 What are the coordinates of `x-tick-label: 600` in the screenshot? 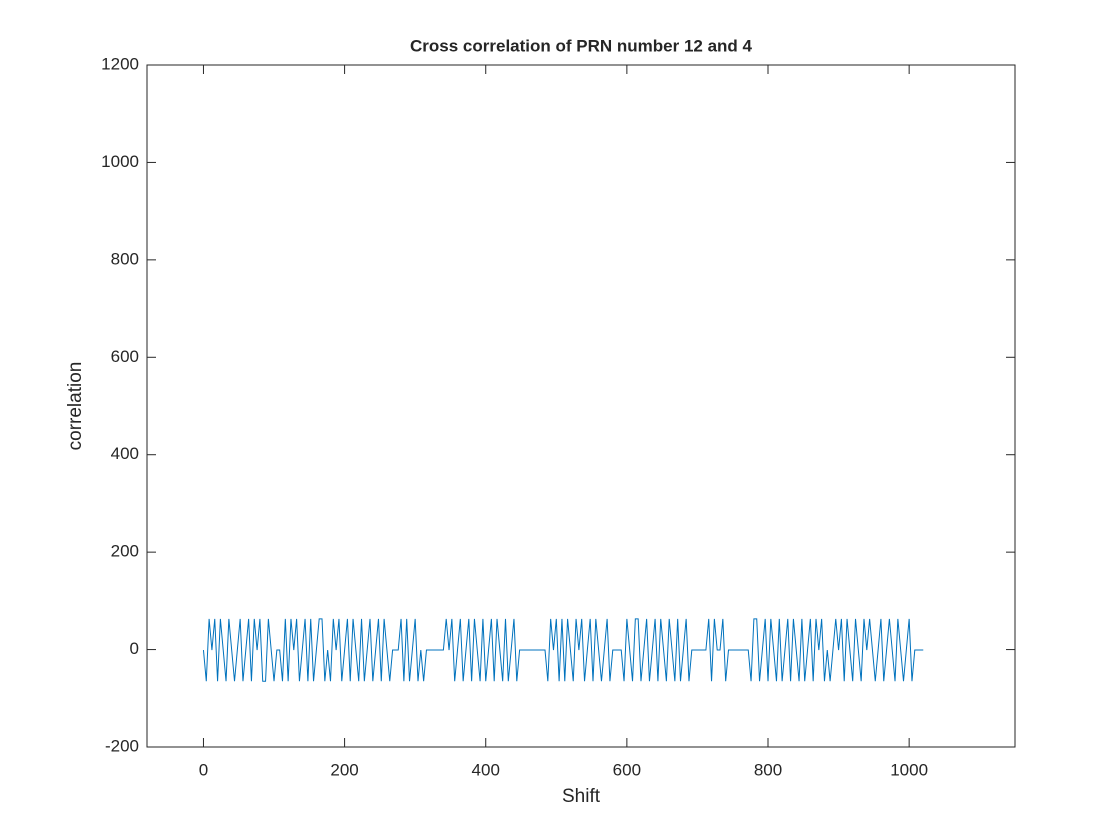 It's located at (627, 769).